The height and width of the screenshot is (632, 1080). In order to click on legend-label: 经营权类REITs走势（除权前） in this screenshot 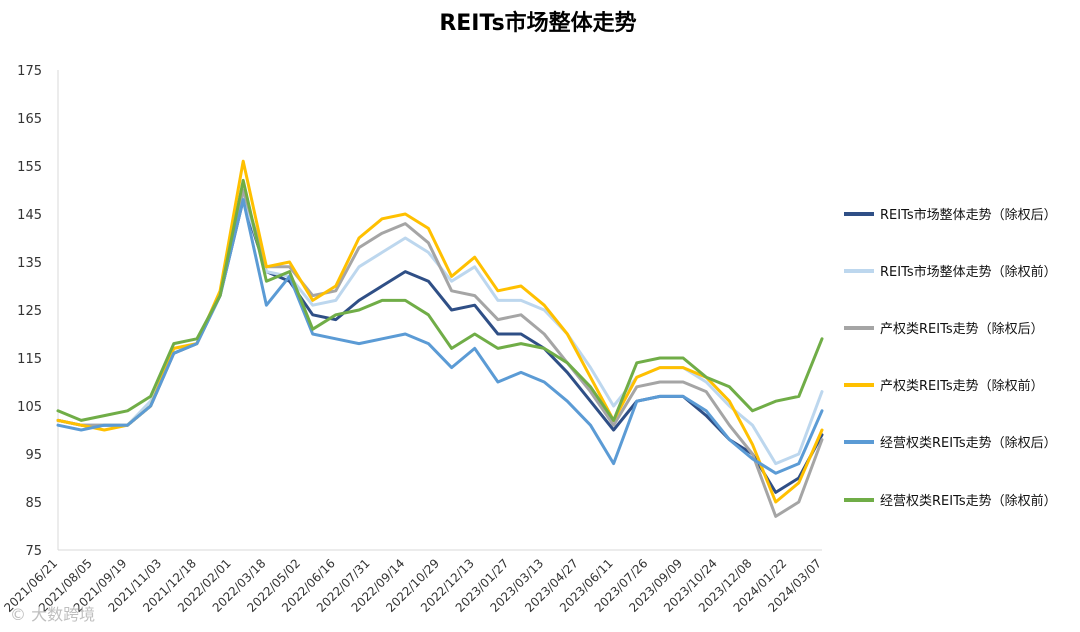, I will do `click(968, 501)`.